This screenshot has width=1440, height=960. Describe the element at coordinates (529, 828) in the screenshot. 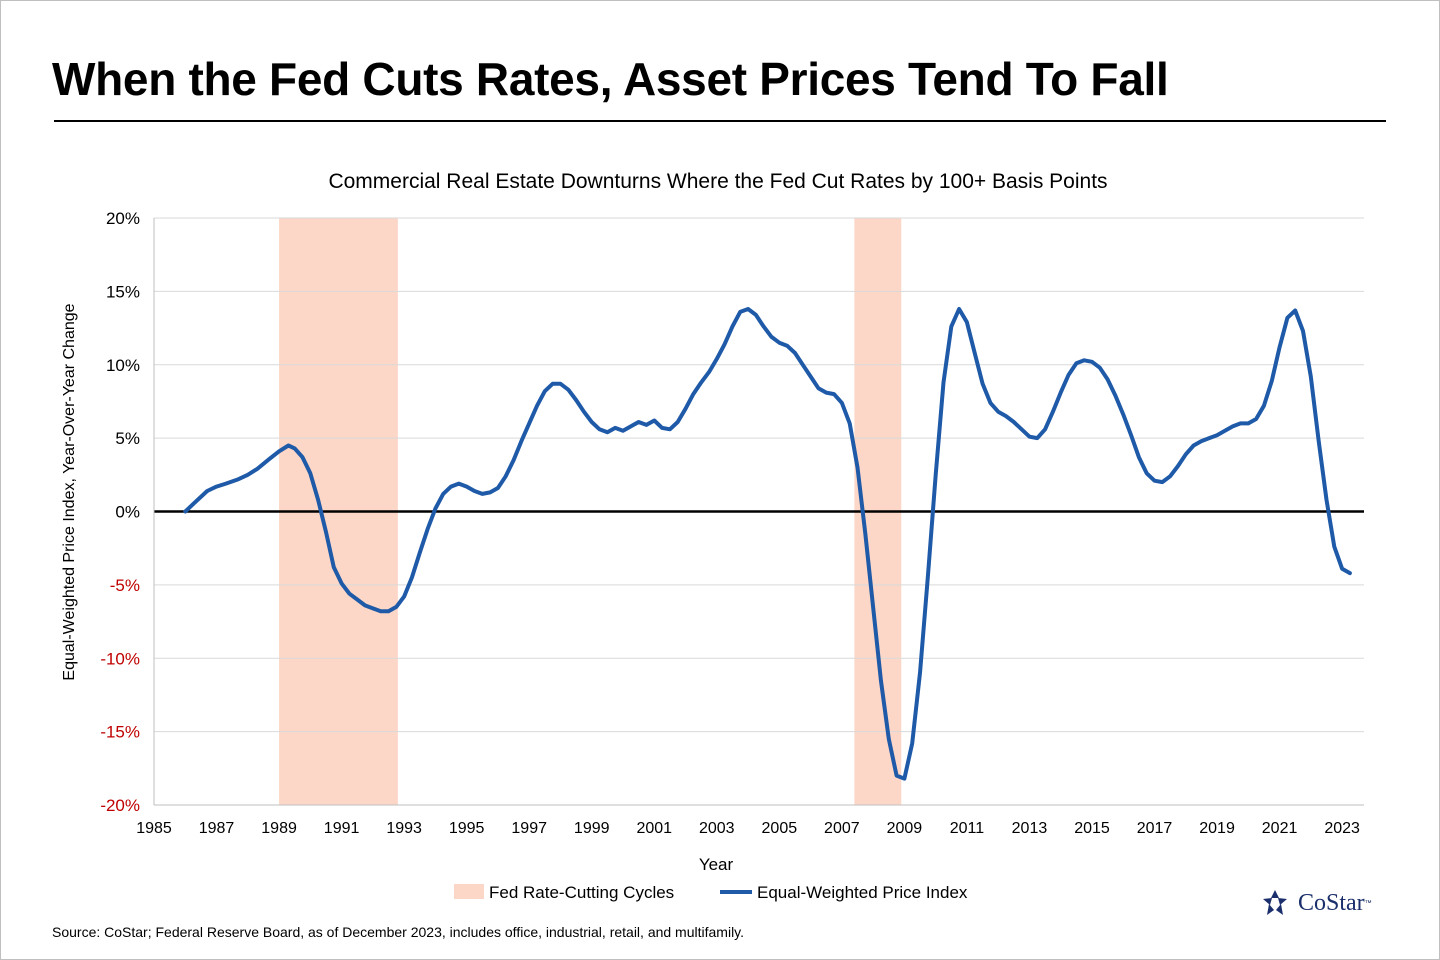

I see `x-tick-label: 1997` at that location.